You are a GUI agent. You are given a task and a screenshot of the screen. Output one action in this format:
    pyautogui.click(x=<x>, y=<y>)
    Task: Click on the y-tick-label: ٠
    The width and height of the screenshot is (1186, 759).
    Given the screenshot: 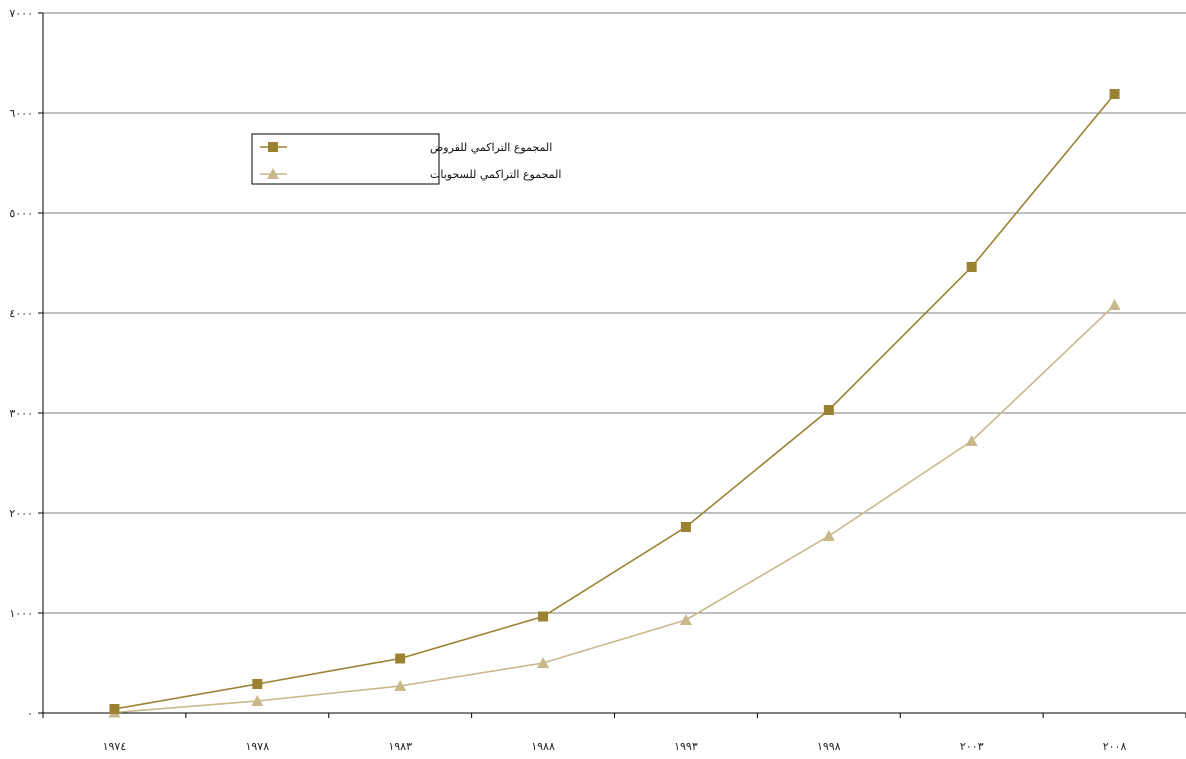 What is the action you would take?
    pyautogui.click(x=30, y=713)
    